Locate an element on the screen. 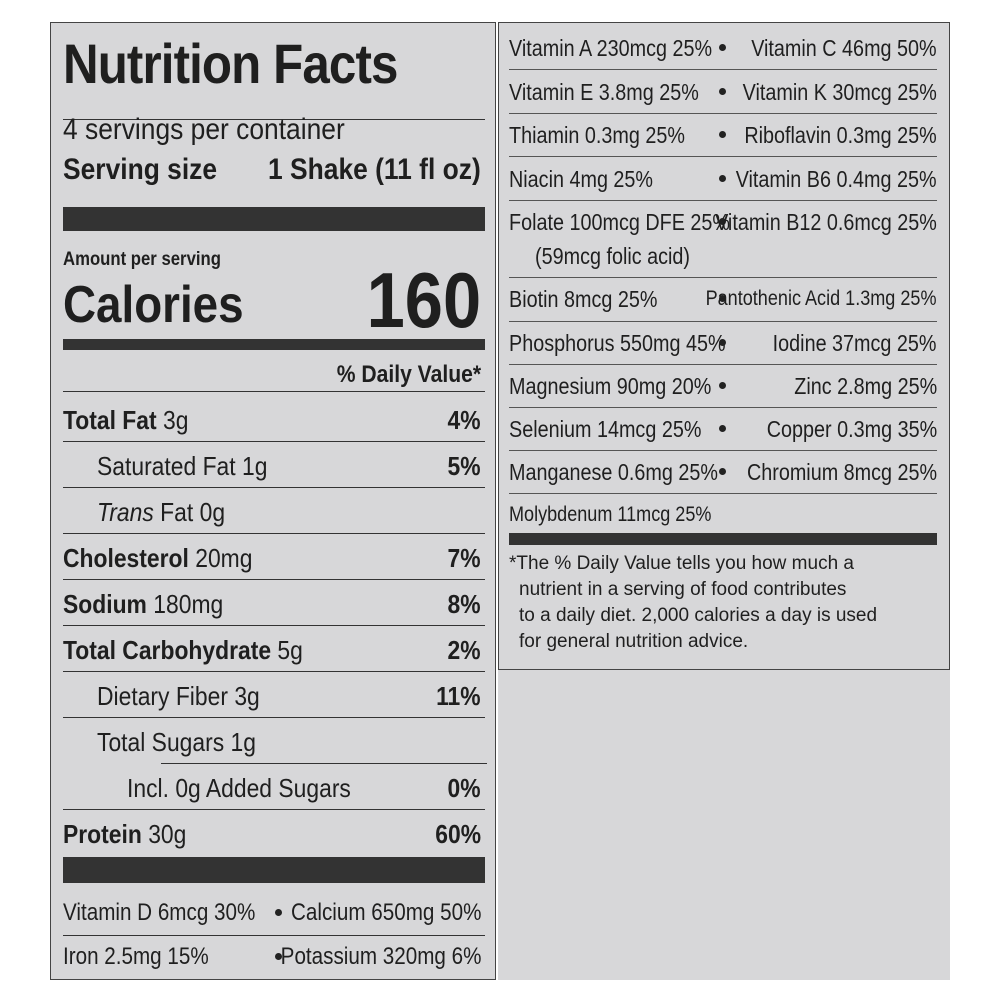 The image size is (1000, 1000). nutrient-row-dietary-fiber: Dietary Fiber 3g is located at coordinates (178, 696).